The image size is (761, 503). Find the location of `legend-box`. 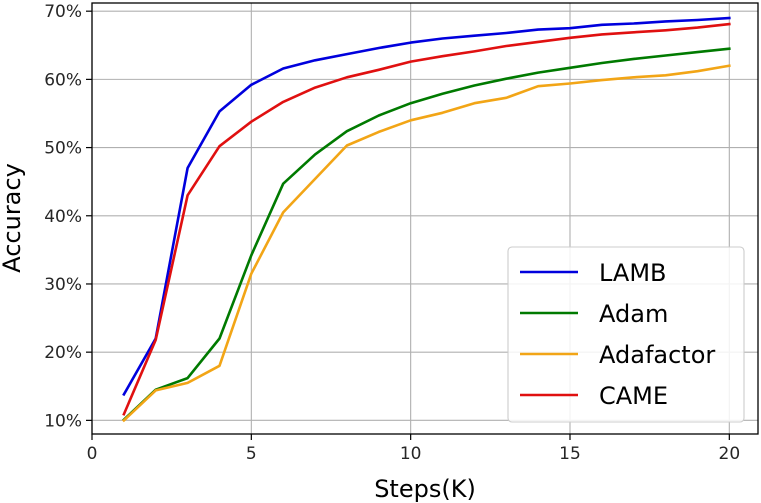

legend-box is located at coordinates (626, 334).